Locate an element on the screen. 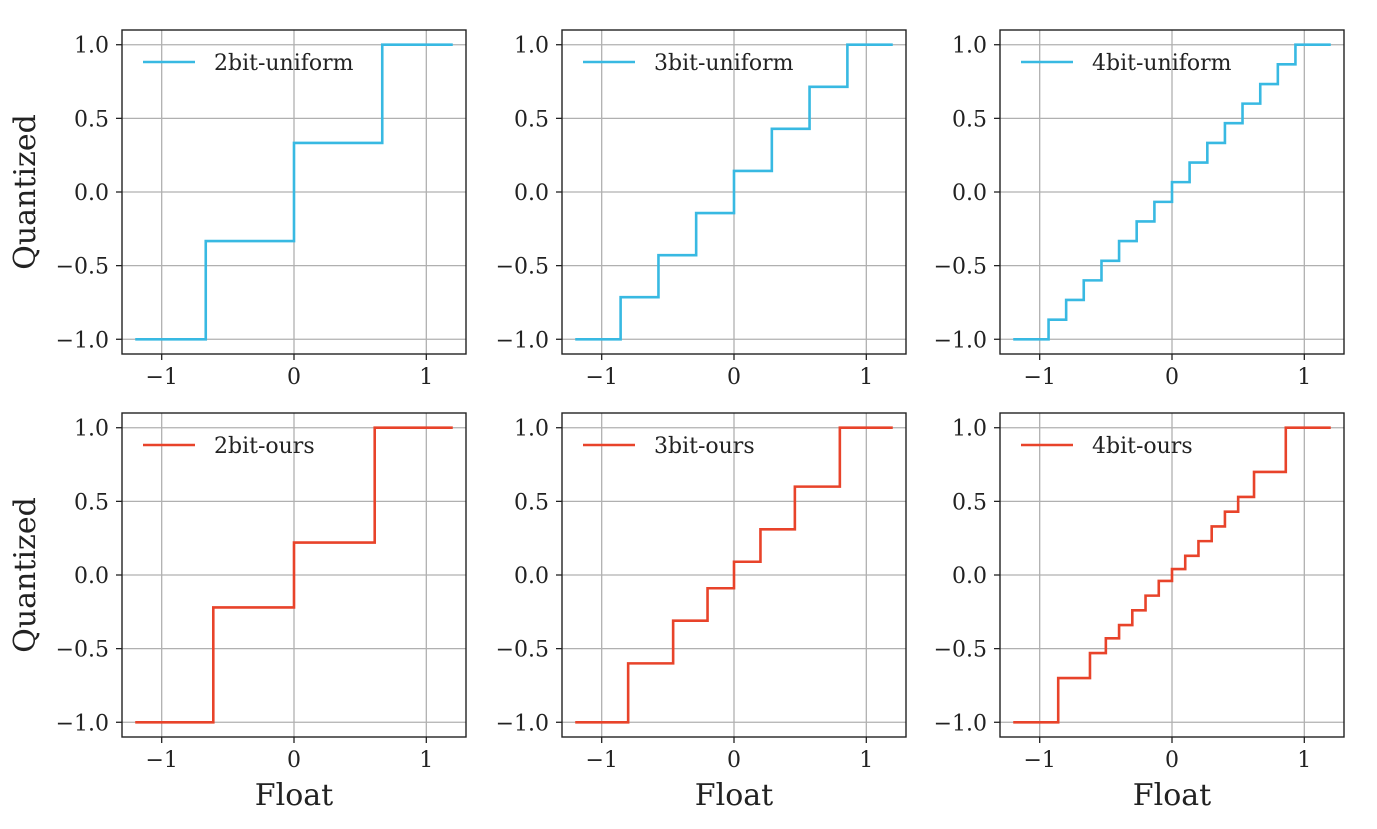  legend-label: 2bit-uniform is located at coordinates (284, 63).